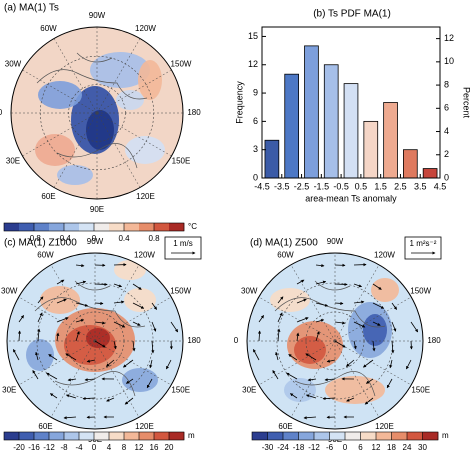 This screenshot has width=474, height=451. Describe the element at coordinates (79, 447) in the screenshot. I see `colorbar-tick-label: -4` at that location.